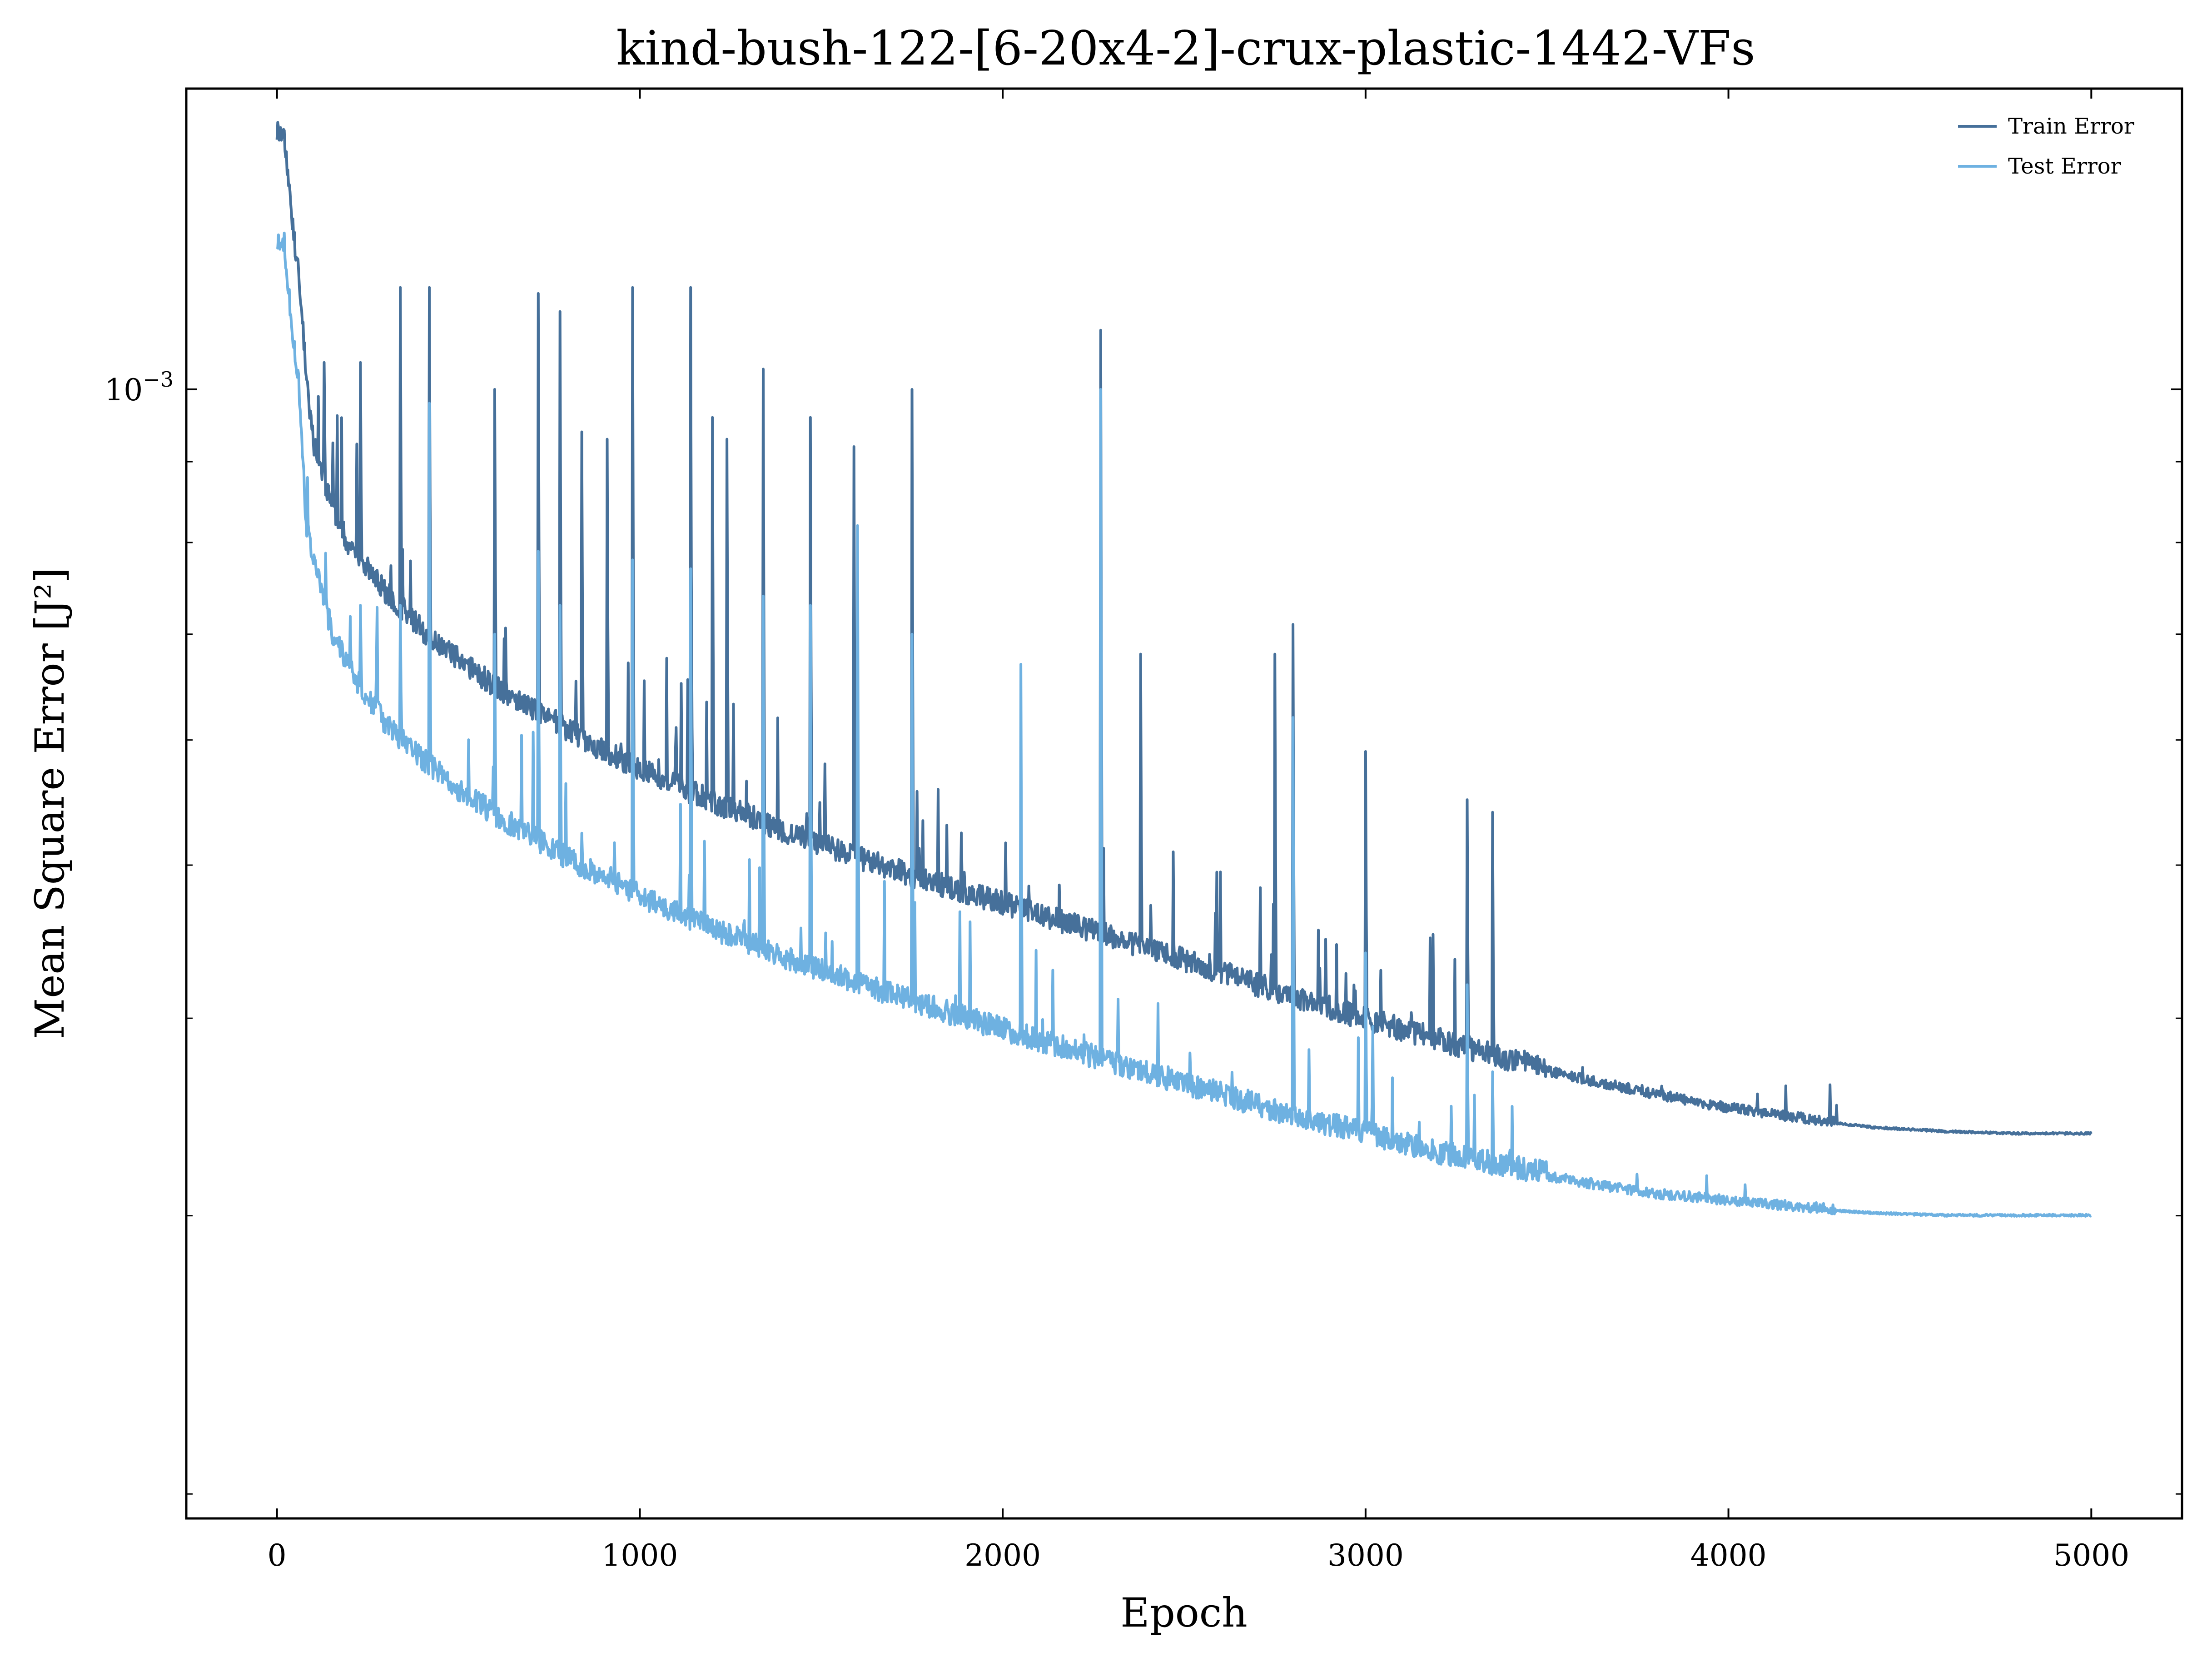 The width and height of the screenshot is (2212, 1667). What do you see at coordinates (1184, 1612) in the screenshot?
I see `x-axis-label: Epoch` at bounding box center [1184, 1612].